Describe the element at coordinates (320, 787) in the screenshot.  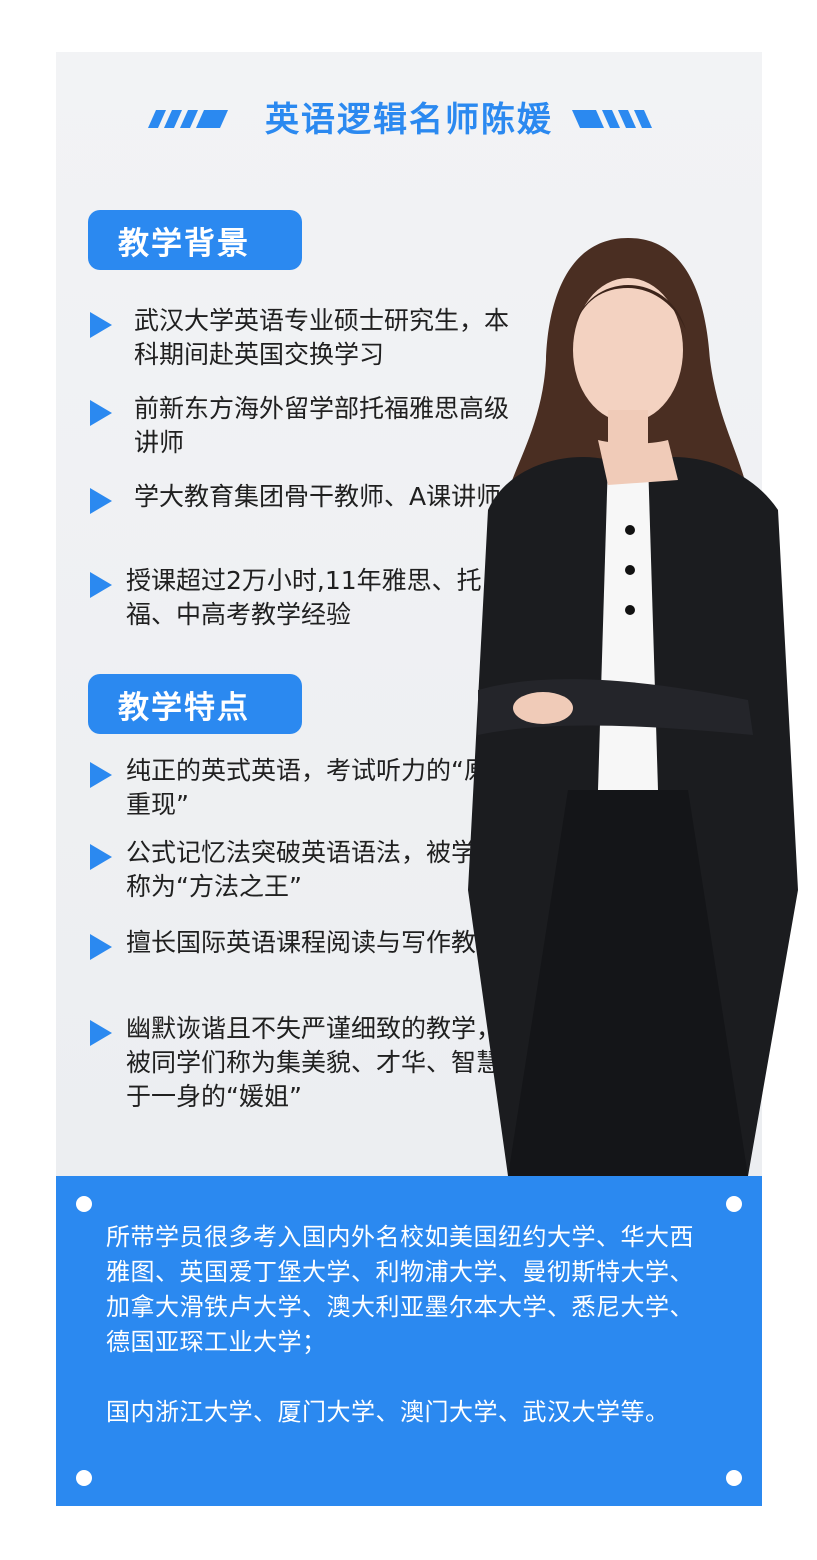
I see `list-item-text: 纯正的英式英语，考试听力的“原音重现”` at that location.